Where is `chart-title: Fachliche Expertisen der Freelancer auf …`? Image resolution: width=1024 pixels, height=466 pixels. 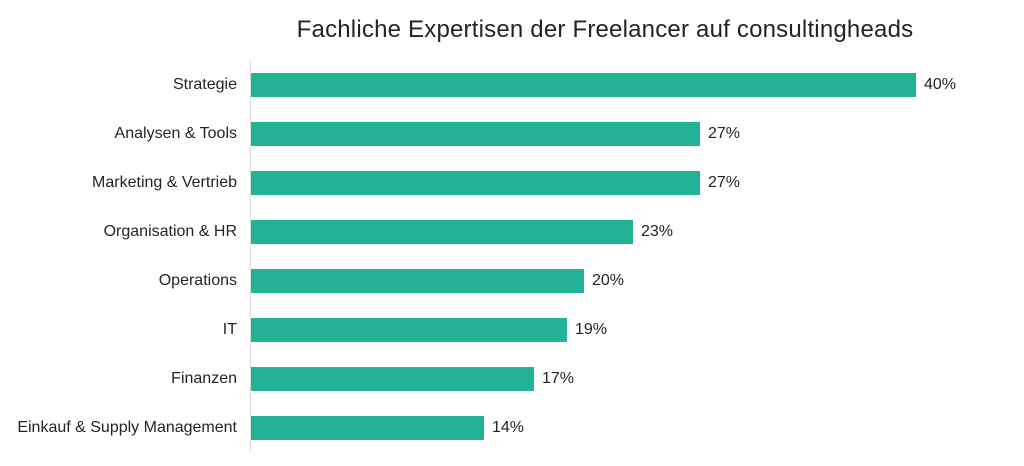
chart-title: Fachliche Expertisen der Freelancer auf … is located at coordinates (605, 29).